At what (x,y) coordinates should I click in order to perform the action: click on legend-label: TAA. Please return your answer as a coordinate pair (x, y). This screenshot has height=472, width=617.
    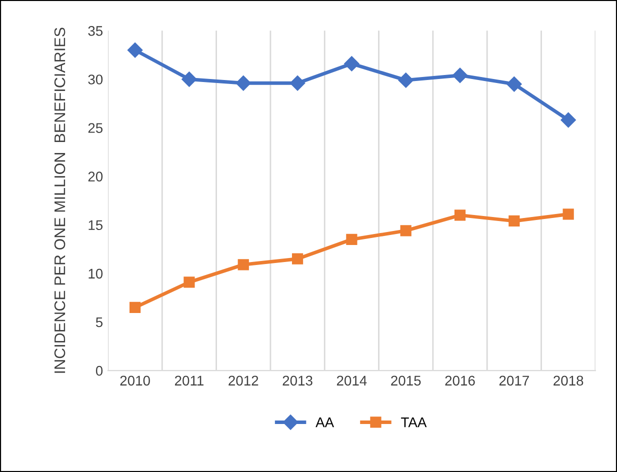
    Looking at the image, I should click on (414, 423).